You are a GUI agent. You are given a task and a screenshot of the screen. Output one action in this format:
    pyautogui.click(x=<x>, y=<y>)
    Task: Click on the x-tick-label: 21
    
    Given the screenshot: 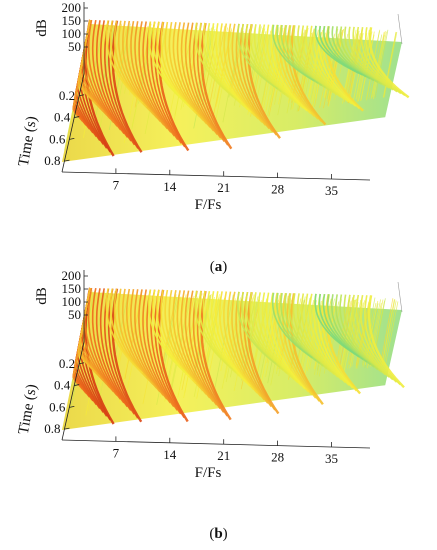 What is the action you would take?
    pyautogui.click(x=223, y=187)
    